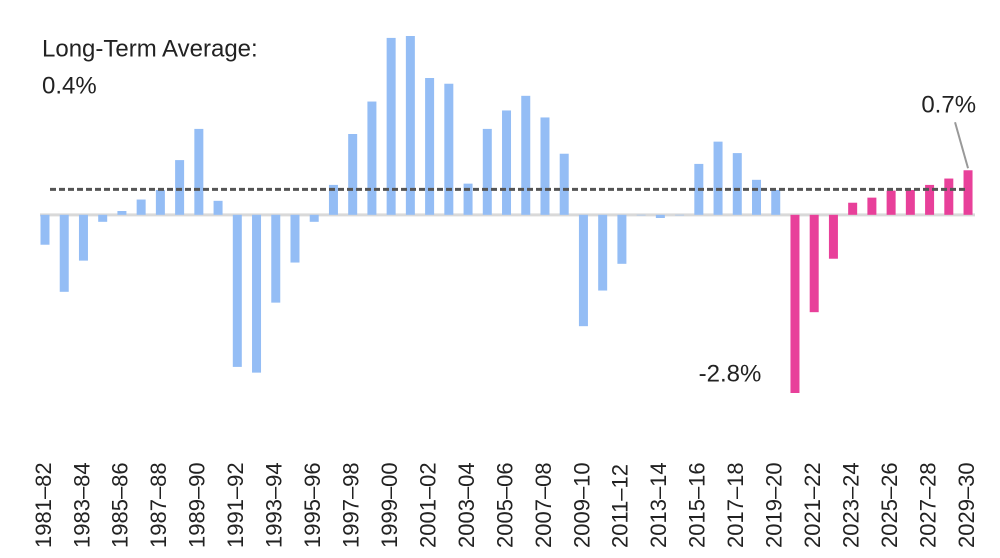  I want to click on x-tick-label: 1995–96, so click(312, 505).